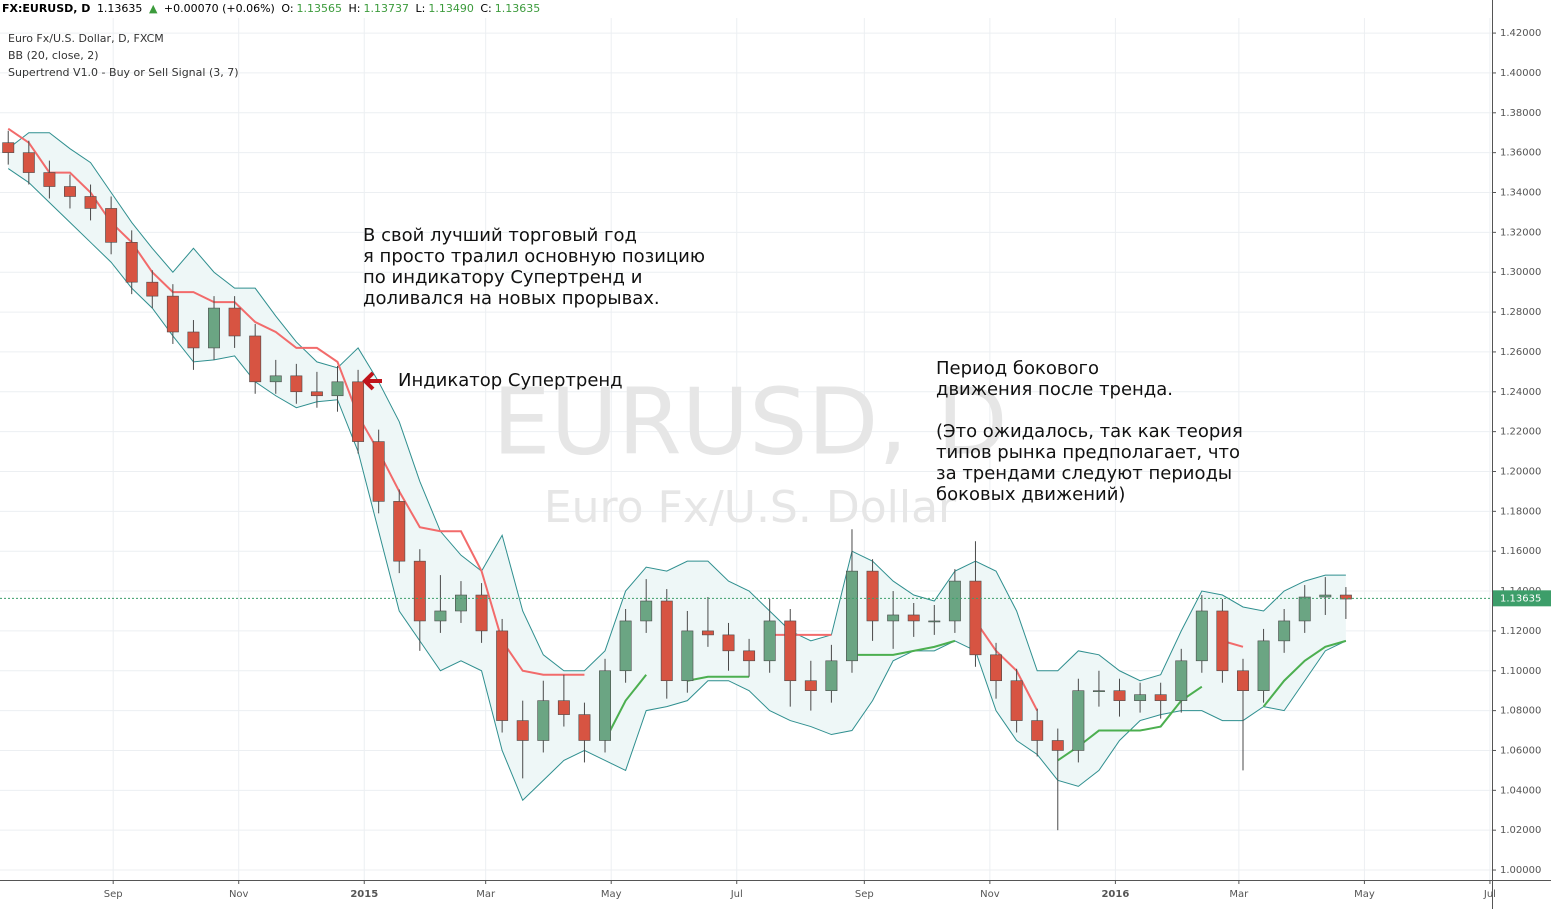 This screenshot has height=909, width=1551. What do you see at coordinates (1521, 454) in the screenshot?
I see `axis-panel` at bounding box center [1521, 454].